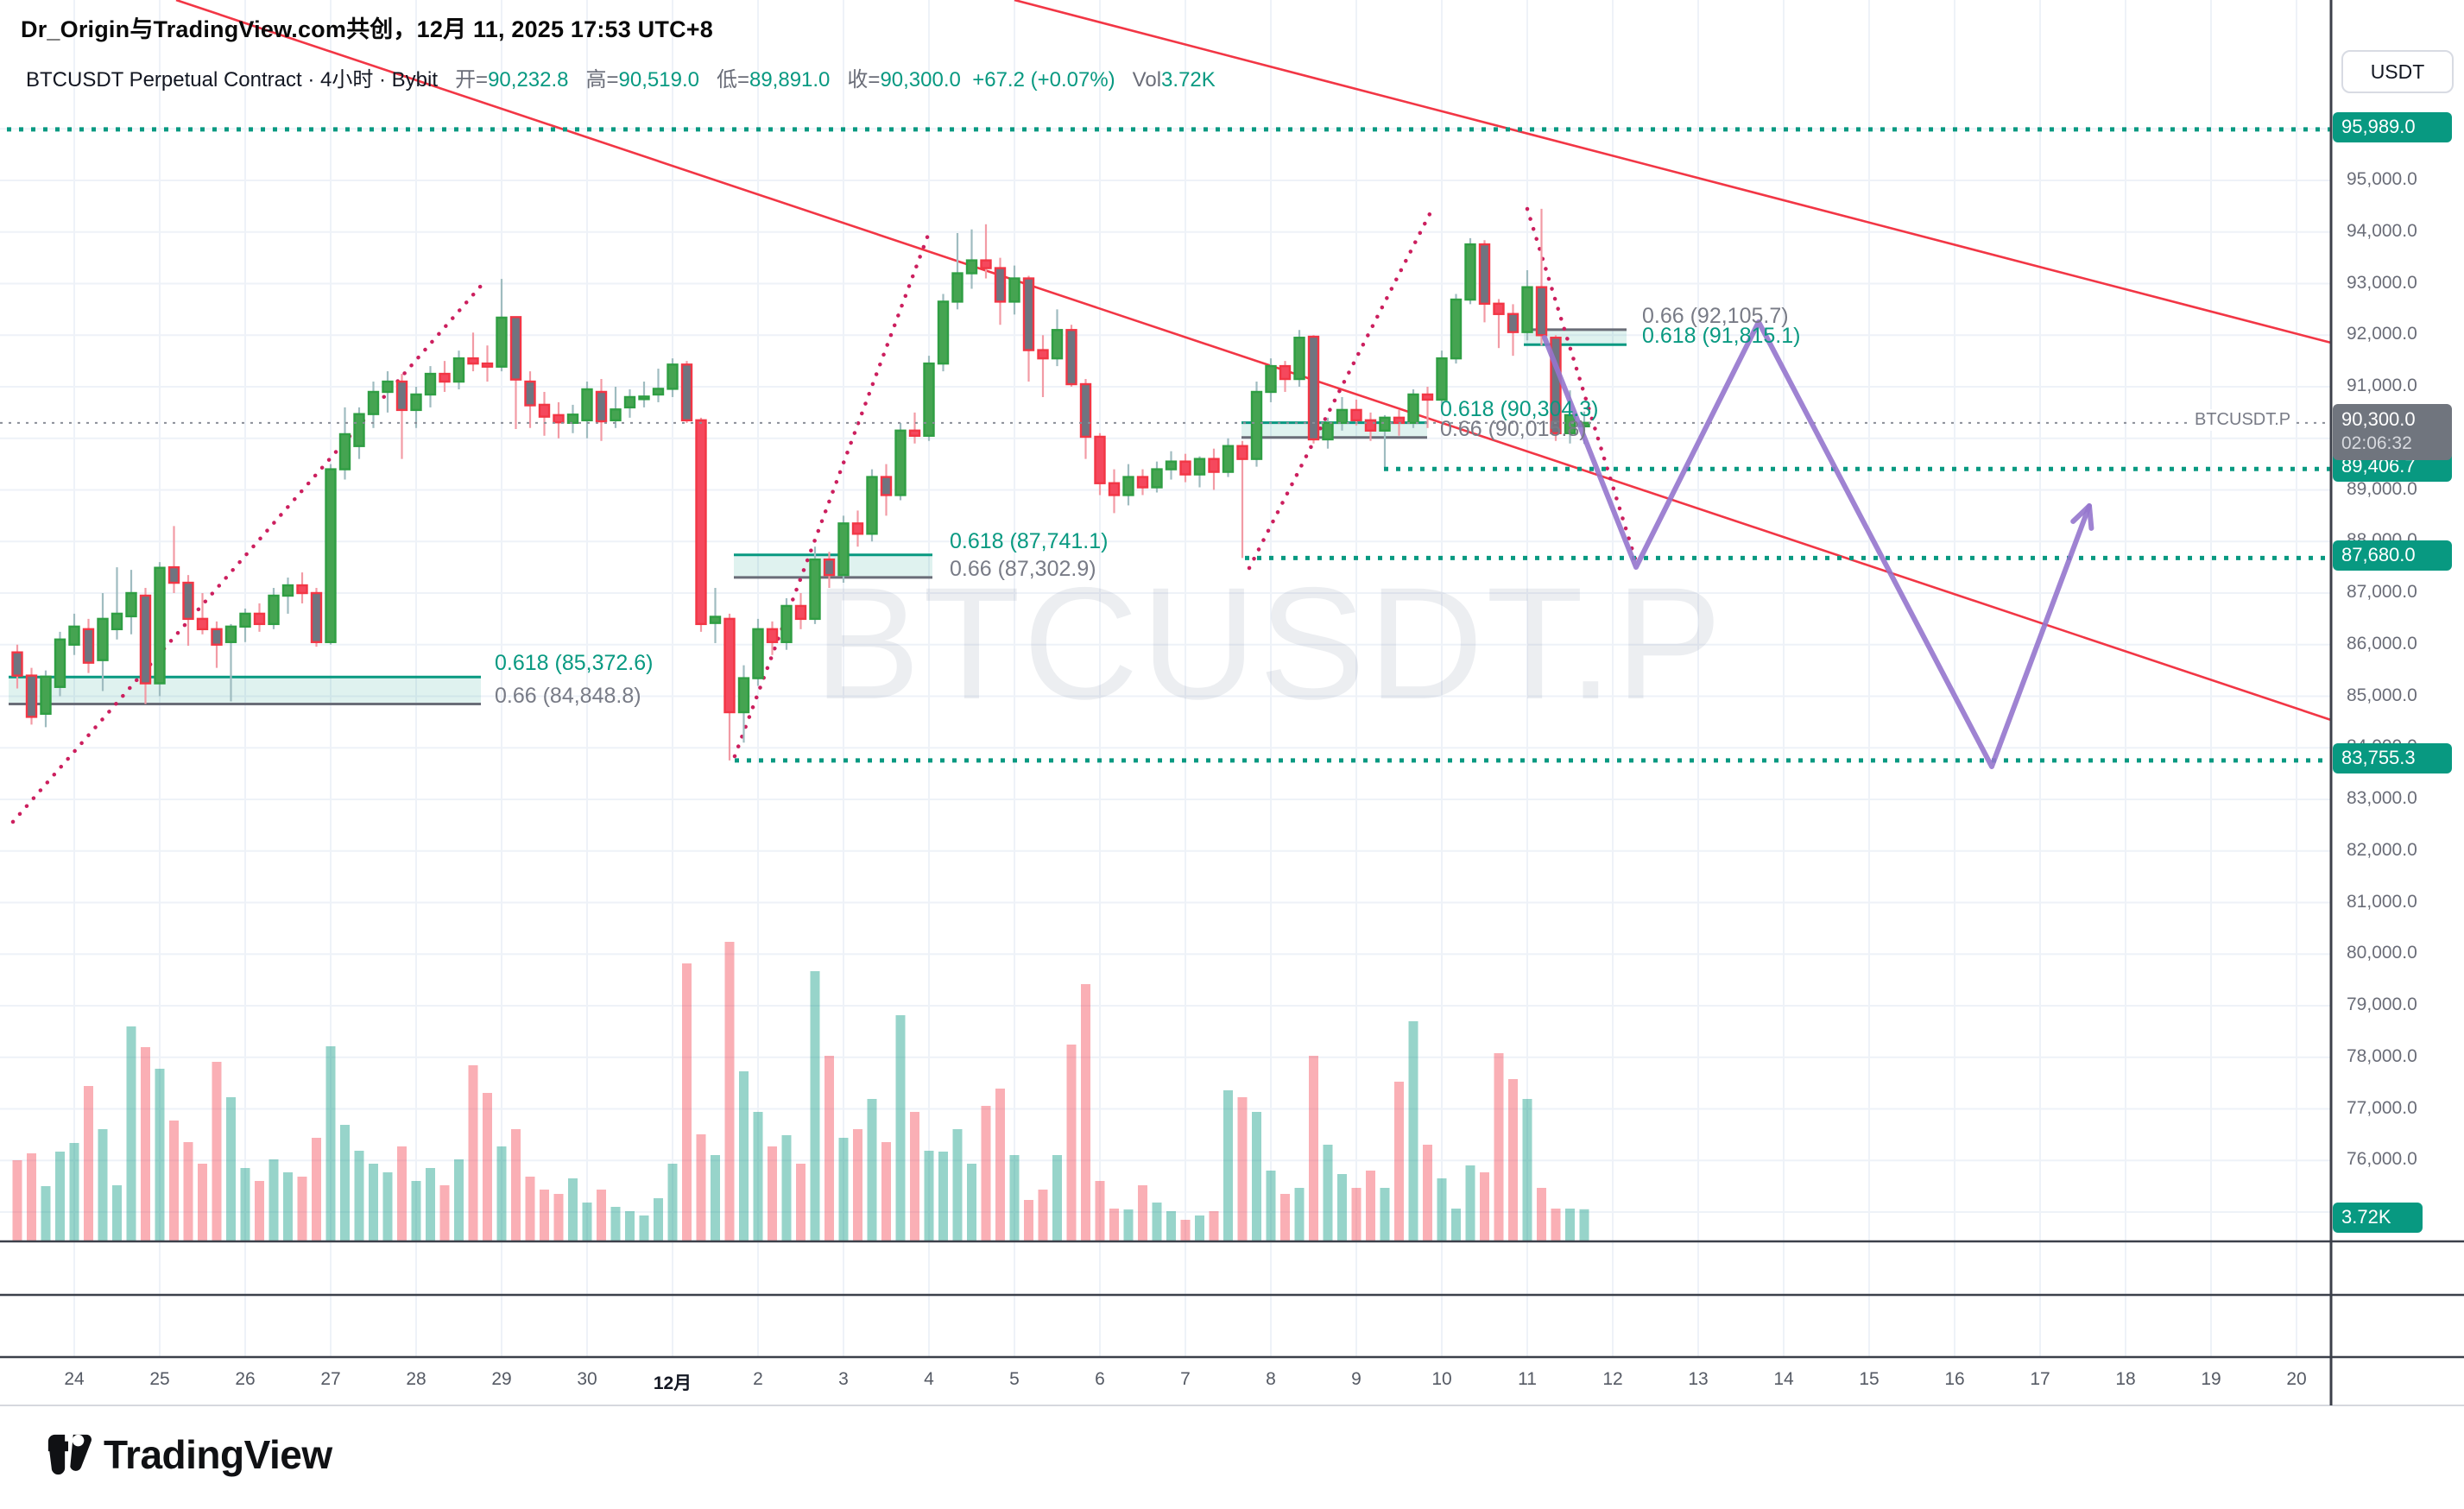 This screenshot has height=1509, width=2464. I want to click on fib-87741-label: 0.66 (87,302.9), so click(1023, 568).